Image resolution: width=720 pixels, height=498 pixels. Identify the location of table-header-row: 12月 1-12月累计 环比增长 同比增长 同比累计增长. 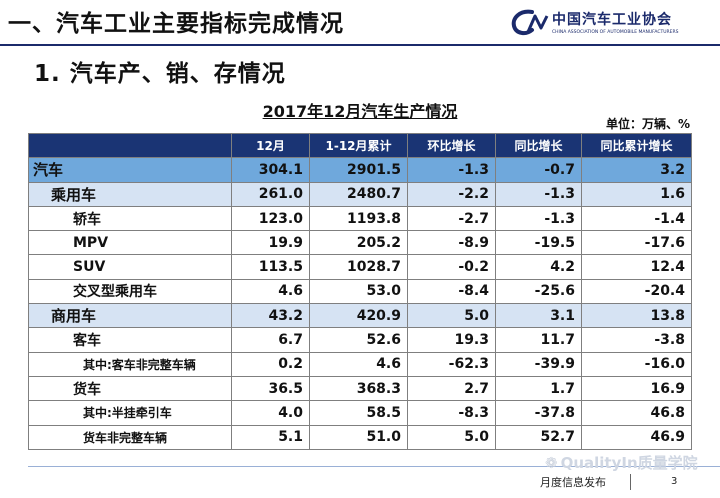
(360, 145).